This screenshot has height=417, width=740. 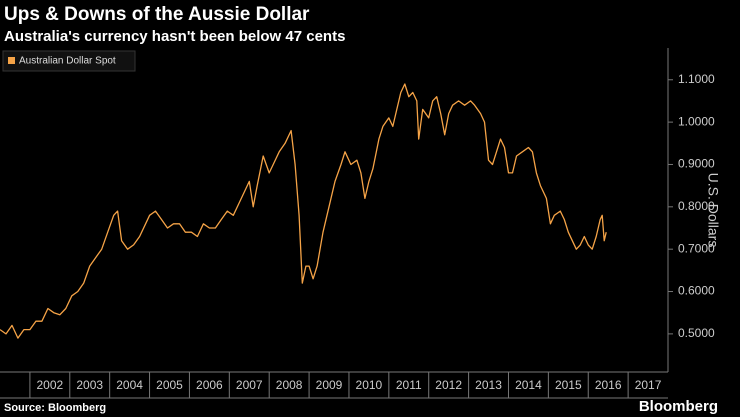 I want to click on x-tick-label: 2003, so click(x=89, y=385).